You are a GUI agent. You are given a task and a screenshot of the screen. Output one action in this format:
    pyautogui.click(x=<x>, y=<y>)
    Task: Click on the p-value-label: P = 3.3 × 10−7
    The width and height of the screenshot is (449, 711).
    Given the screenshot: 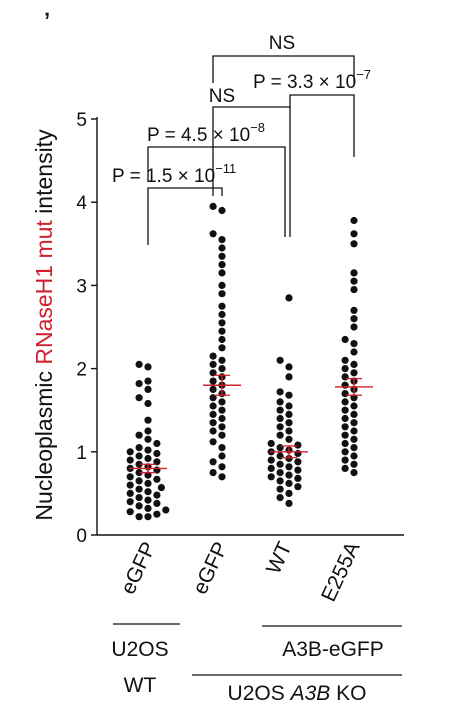 What is the action you would take?
    pyautogui.click(x=312, y=80)
    